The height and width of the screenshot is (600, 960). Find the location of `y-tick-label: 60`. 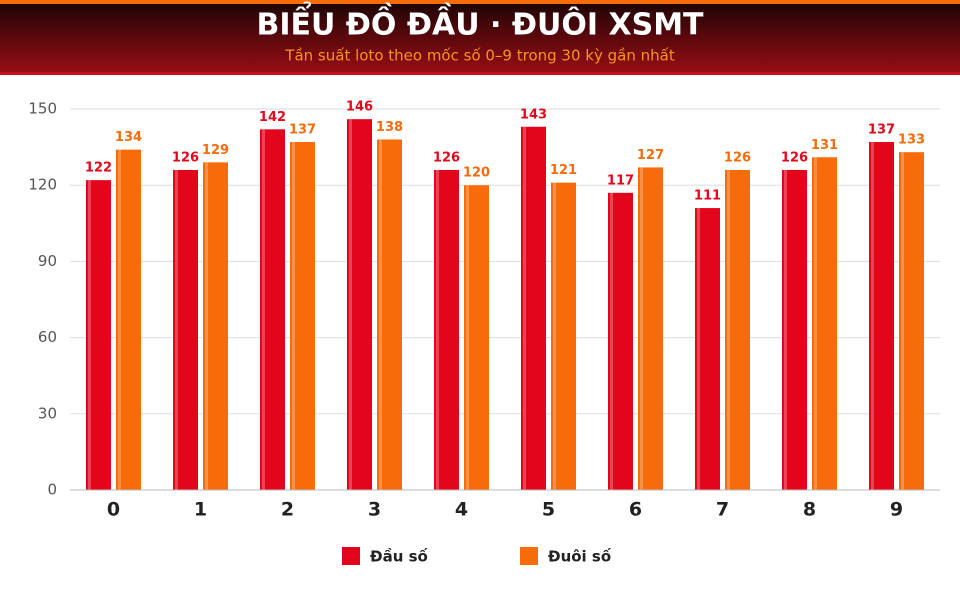

y-tick-label: 60 is located at coordinates (47, 337).